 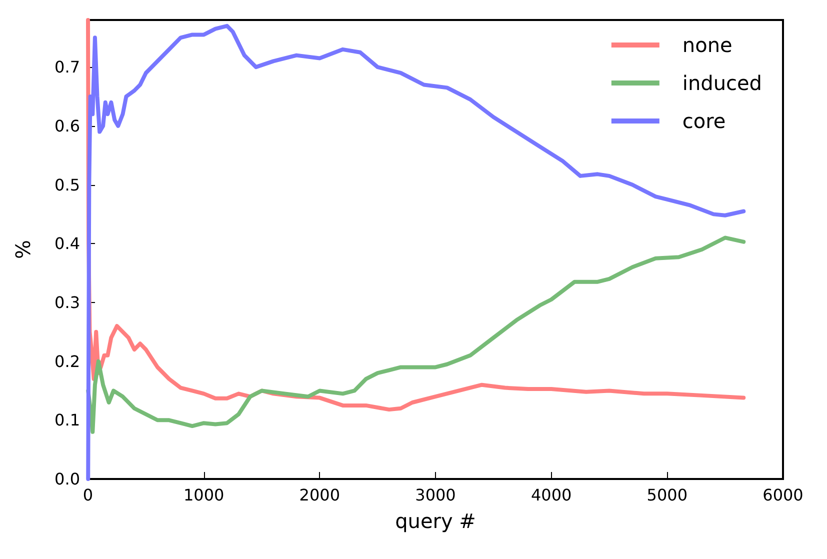 I want to click on legend-label: none, so click(x=707, y=45).